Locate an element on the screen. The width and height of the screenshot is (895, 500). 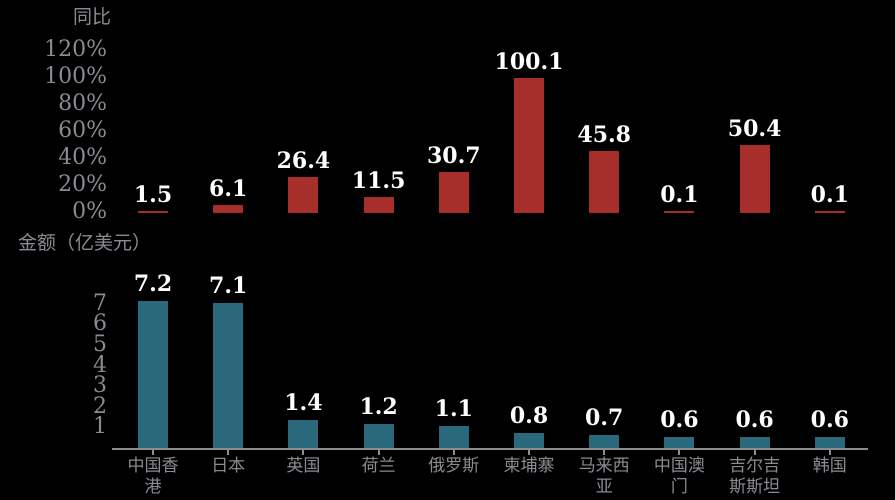
y-tick-label: 80% is located at coordinates (82, 103).